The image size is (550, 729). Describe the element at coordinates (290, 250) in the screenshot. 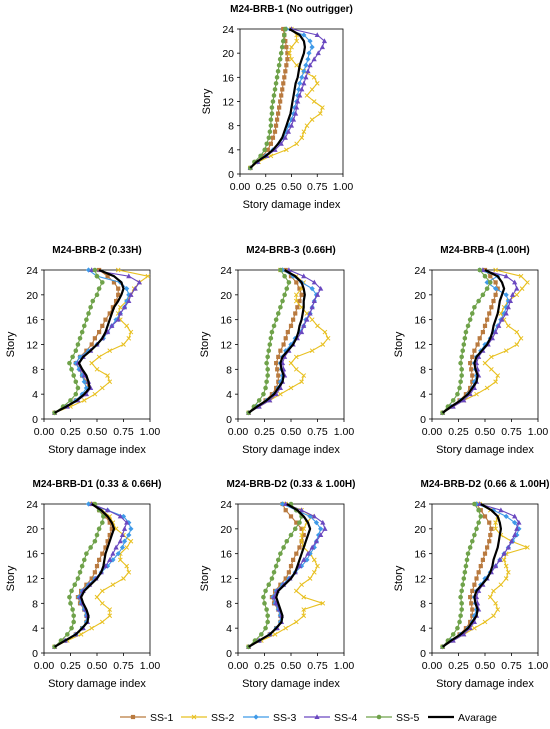

I see `panel-title: M24-BRB-3 (0.66H)` at that location.